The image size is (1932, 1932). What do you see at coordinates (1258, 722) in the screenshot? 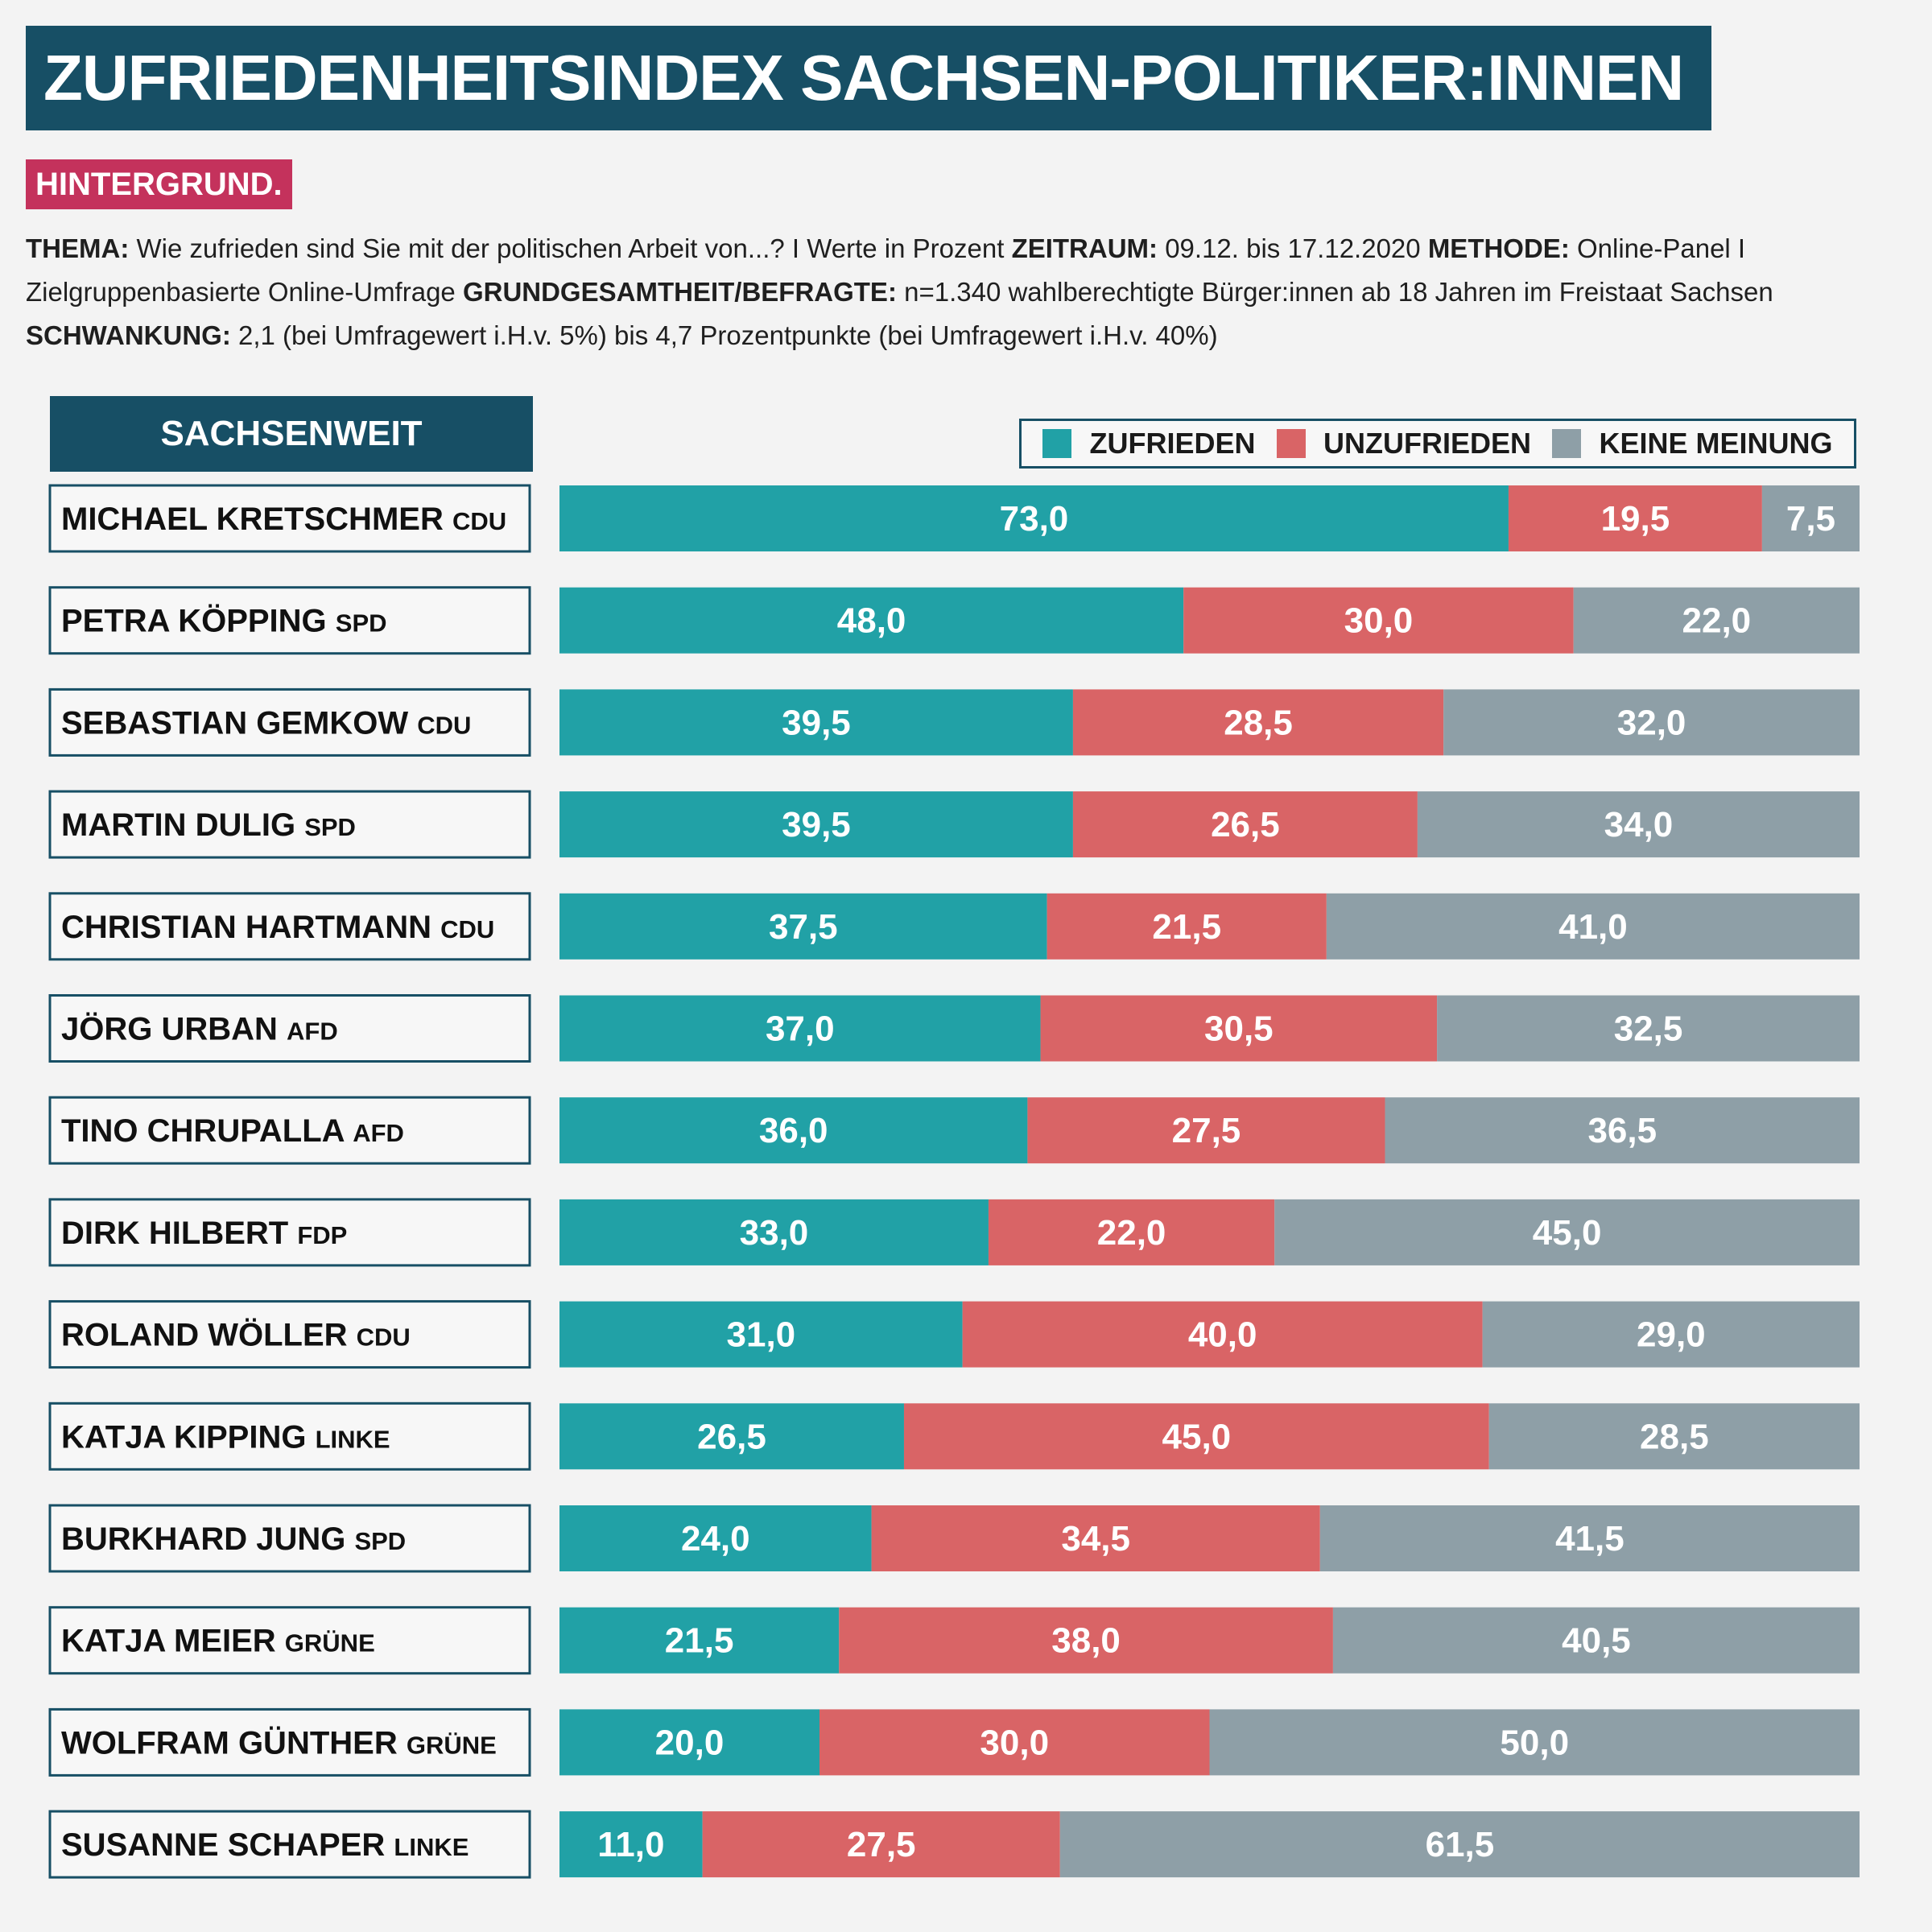
I see `bar-segment-unzufrieden-sebastian-gemkow` at bounding box center [1258, 722].